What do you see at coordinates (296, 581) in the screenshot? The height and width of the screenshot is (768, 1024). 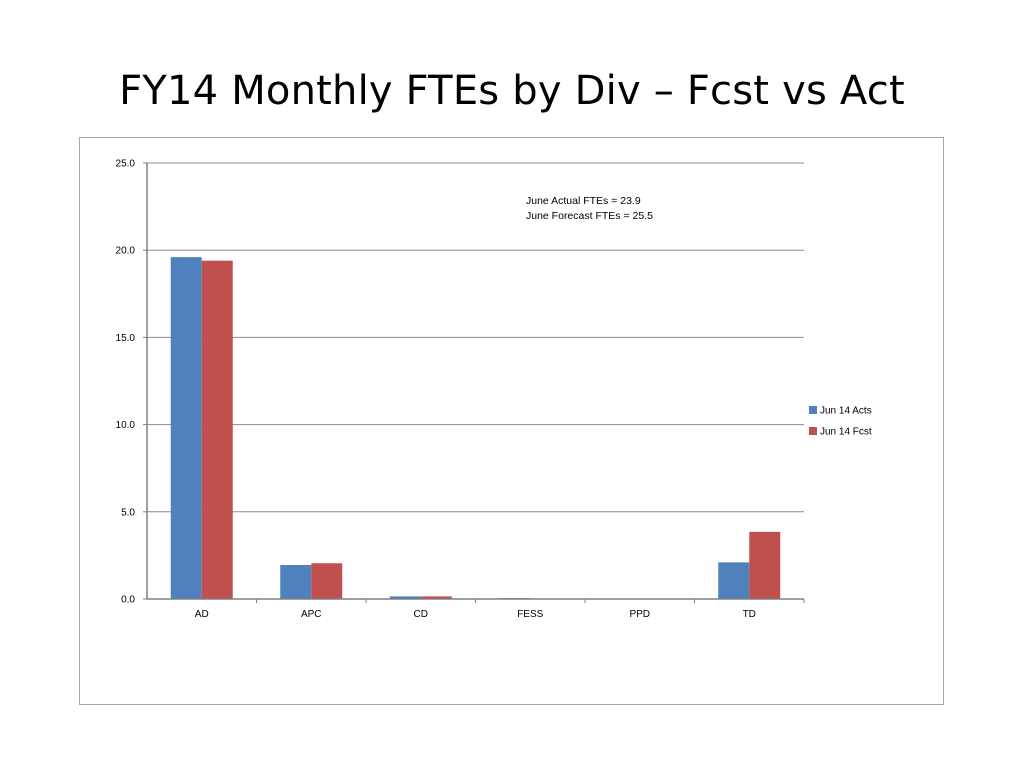 I see `bar-apc-acts` at bounding box center [296, 581].